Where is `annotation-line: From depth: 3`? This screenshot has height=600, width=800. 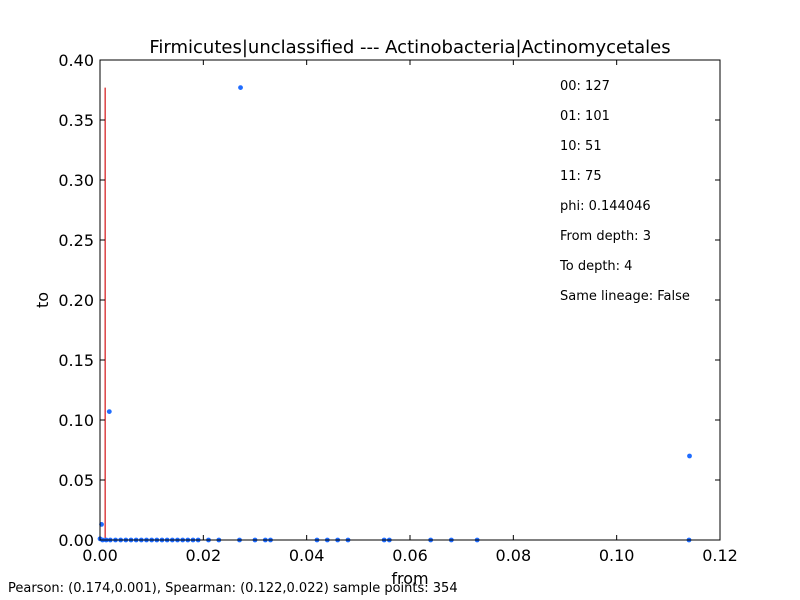 annotation-line: From depth: 3 is located at coordinates (605, 236).